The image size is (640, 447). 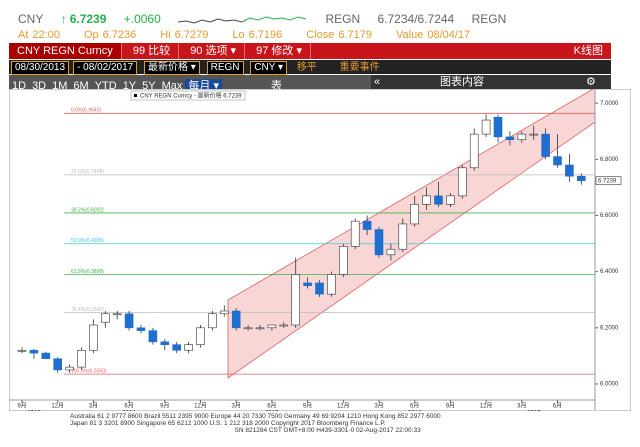 I want to click on legend-box, so click(x=188, y=95).